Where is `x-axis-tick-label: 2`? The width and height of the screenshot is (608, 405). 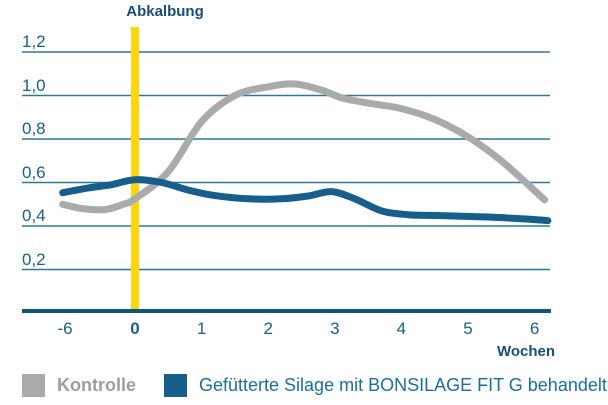
x-axis-tick-label: 2 is located at coordinates (268, 328).